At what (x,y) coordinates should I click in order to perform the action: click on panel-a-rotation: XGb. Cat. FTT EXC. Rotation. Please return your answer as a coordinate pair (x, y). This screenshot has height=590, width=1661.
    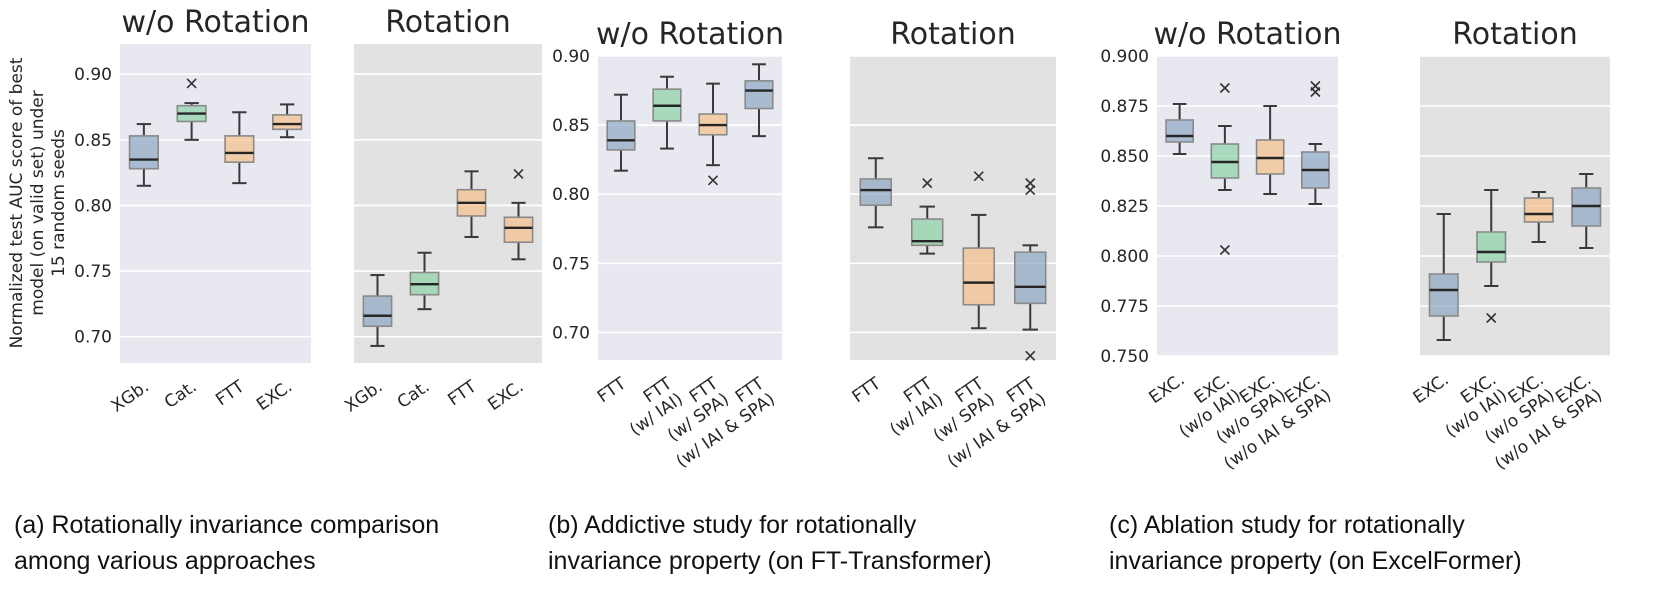
    Looking at the image, I should click on (441, 211).